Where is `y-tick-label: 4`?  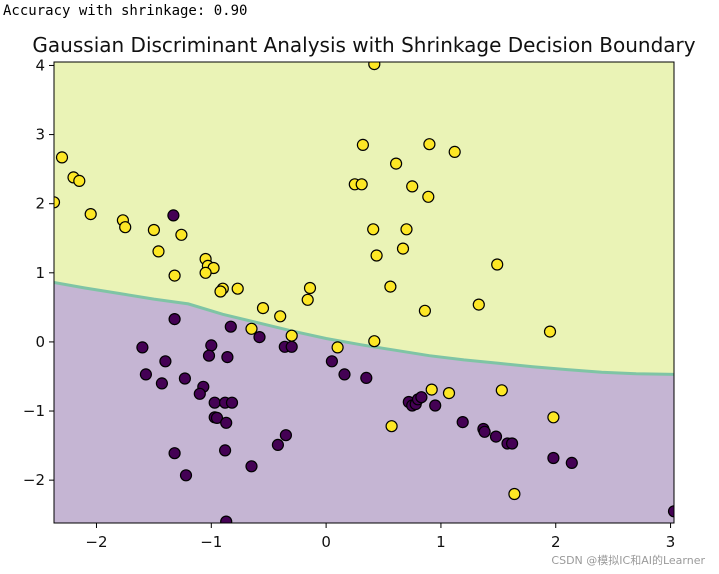
y-tick-label: 4 is located at coordinates (40, 65).